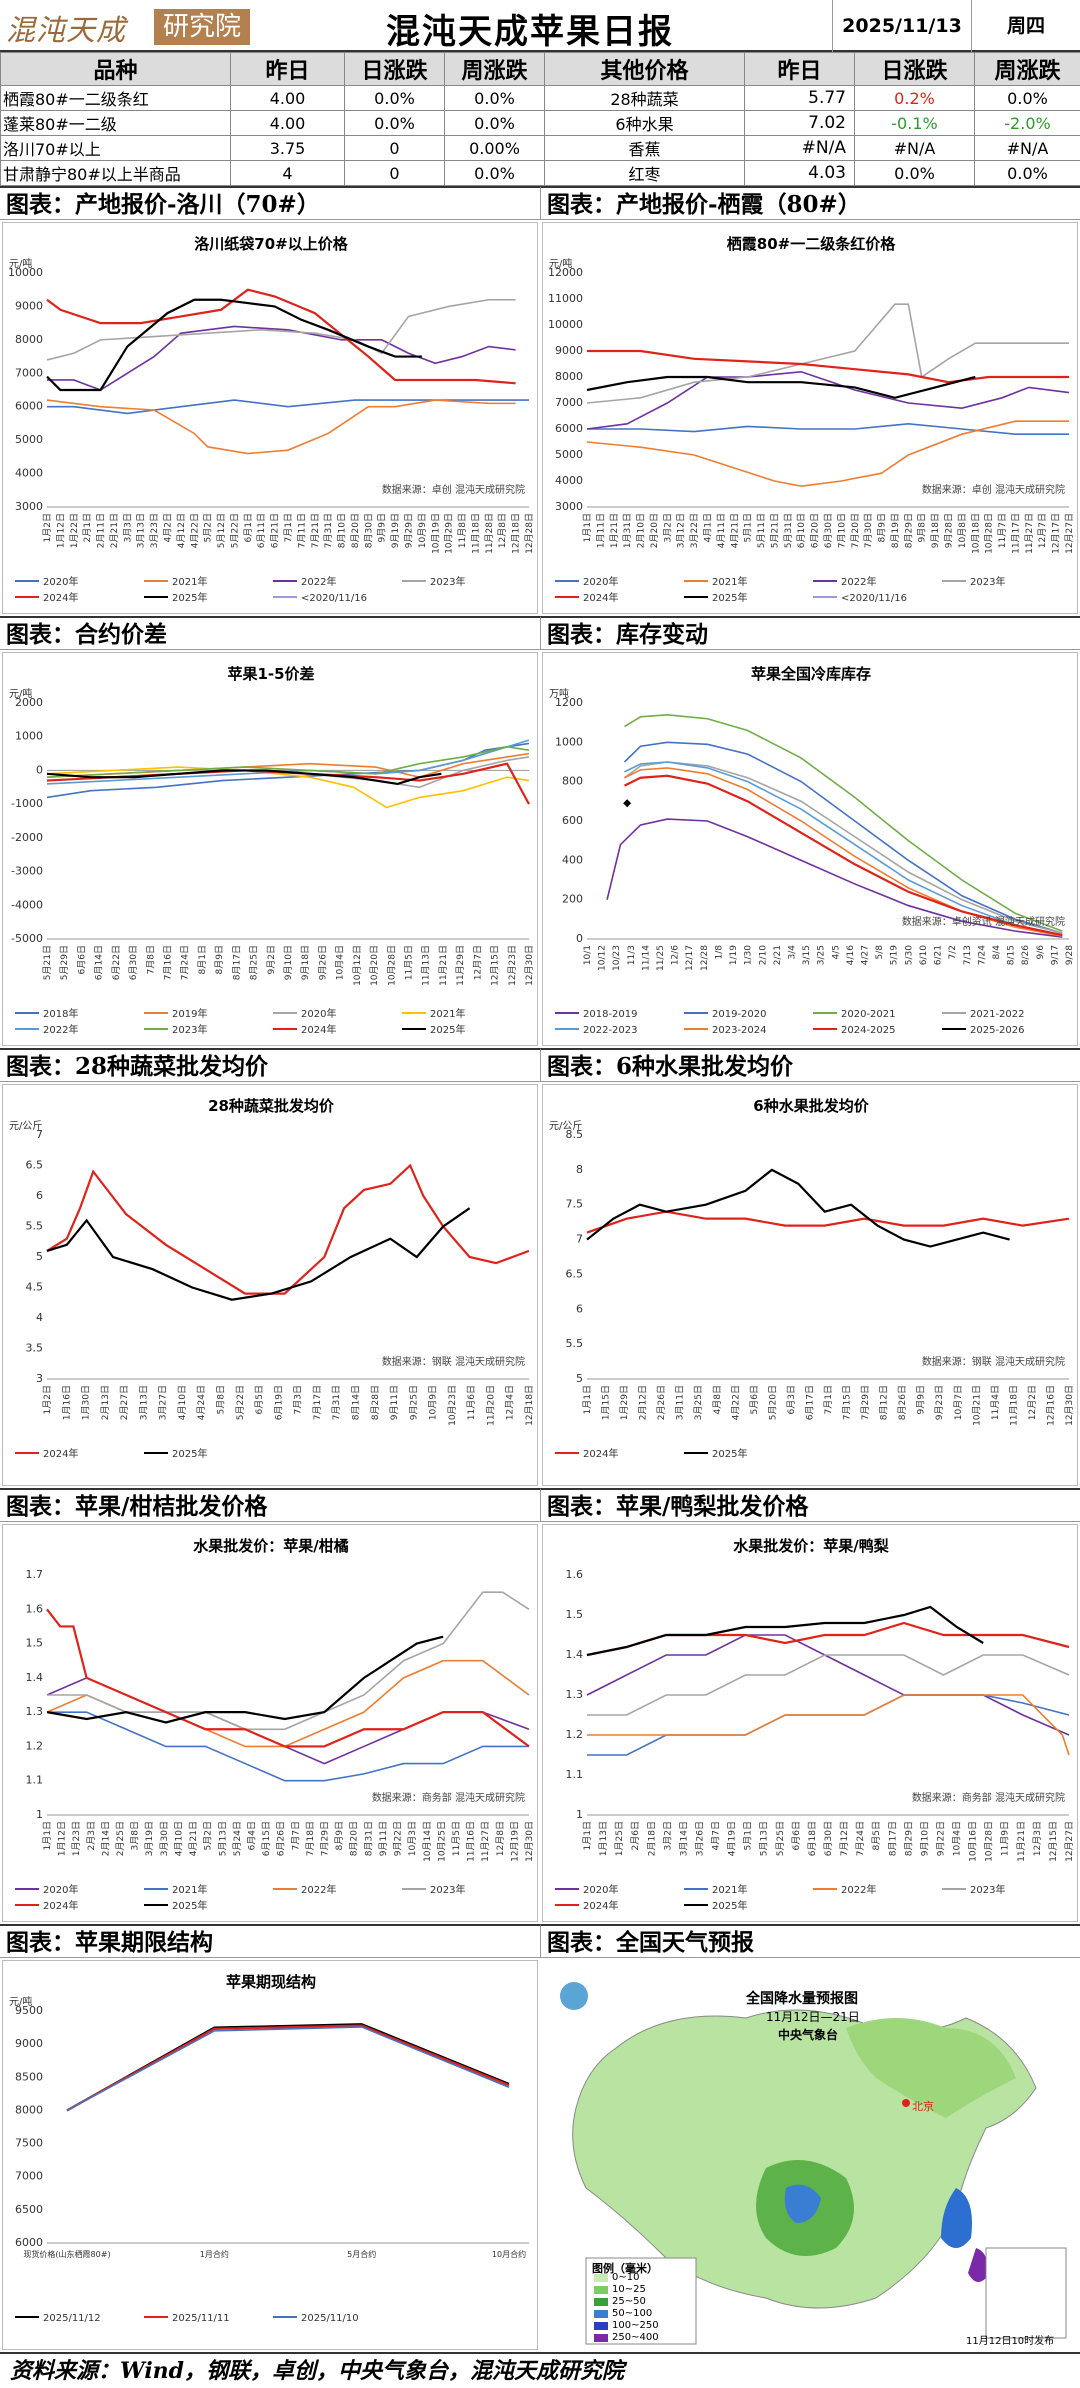  Describe the element at coordinates (334, 598) in the screenshot. I see `legend-label: <2020/11/16` at that location.